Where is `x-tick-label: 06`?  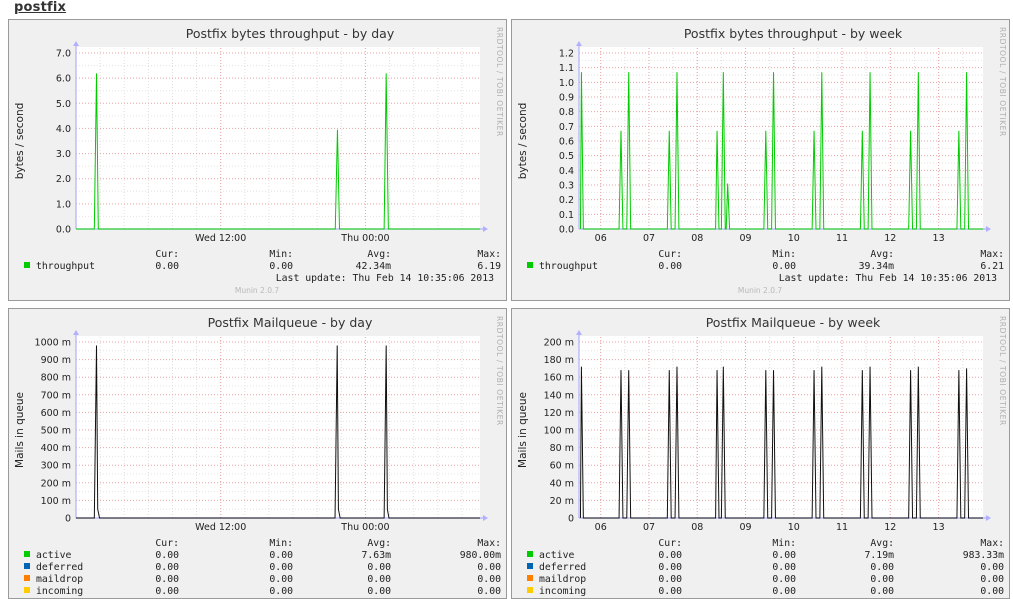 x-tick-label: 06 is located at coordinates (601, 527).